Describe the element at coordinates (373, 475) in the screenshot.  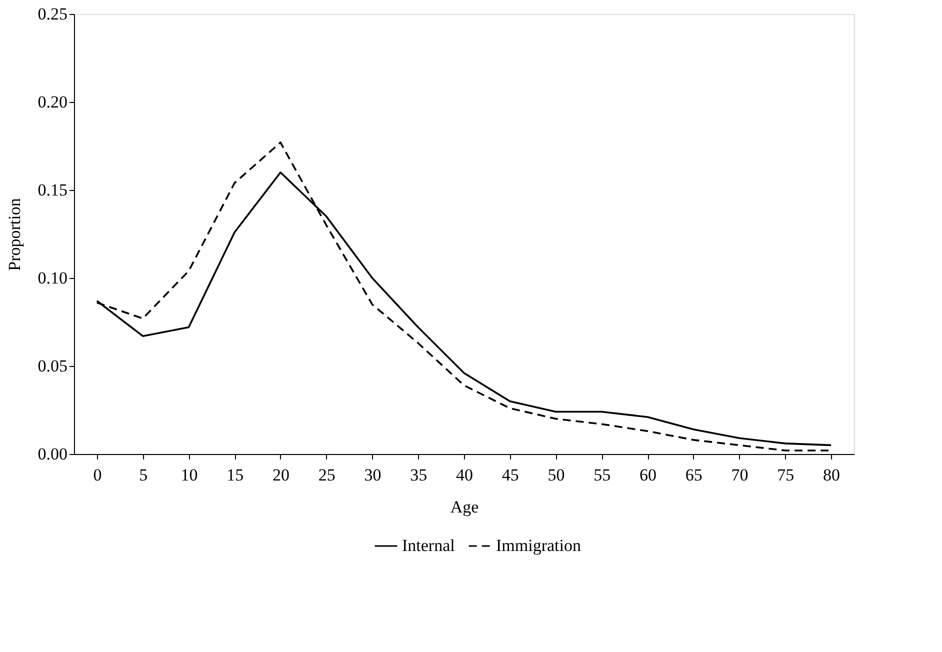
I see `x-tick-label: 30` at that location.